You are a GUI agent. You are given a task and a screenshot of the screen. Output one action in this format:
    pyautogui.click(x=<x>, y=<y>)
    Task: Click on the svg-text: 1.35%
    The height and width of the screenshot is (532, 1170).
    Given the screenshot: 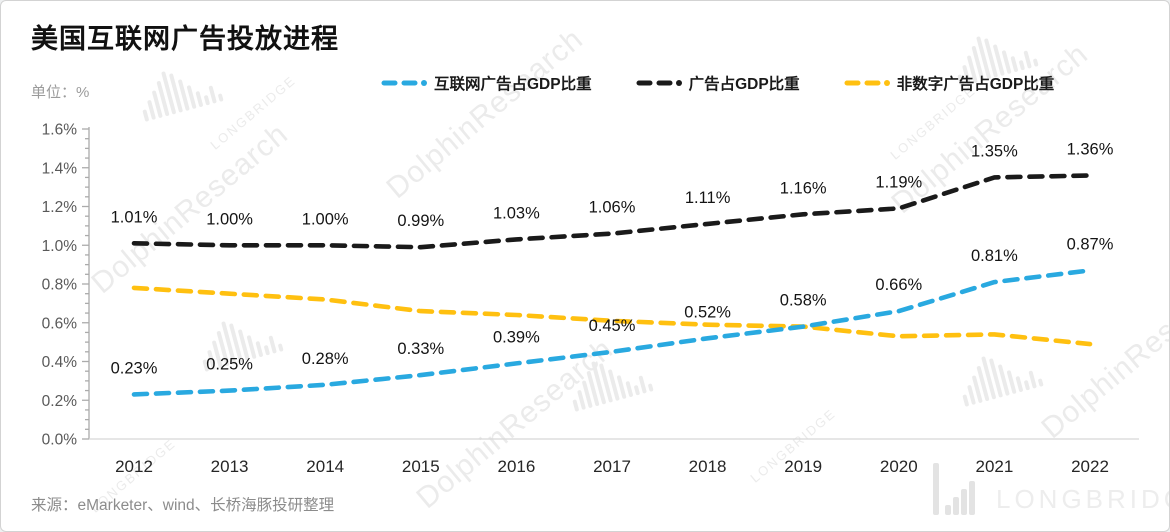 What is the action you would take?
    pyautogui.click(x=994, y=151)
    